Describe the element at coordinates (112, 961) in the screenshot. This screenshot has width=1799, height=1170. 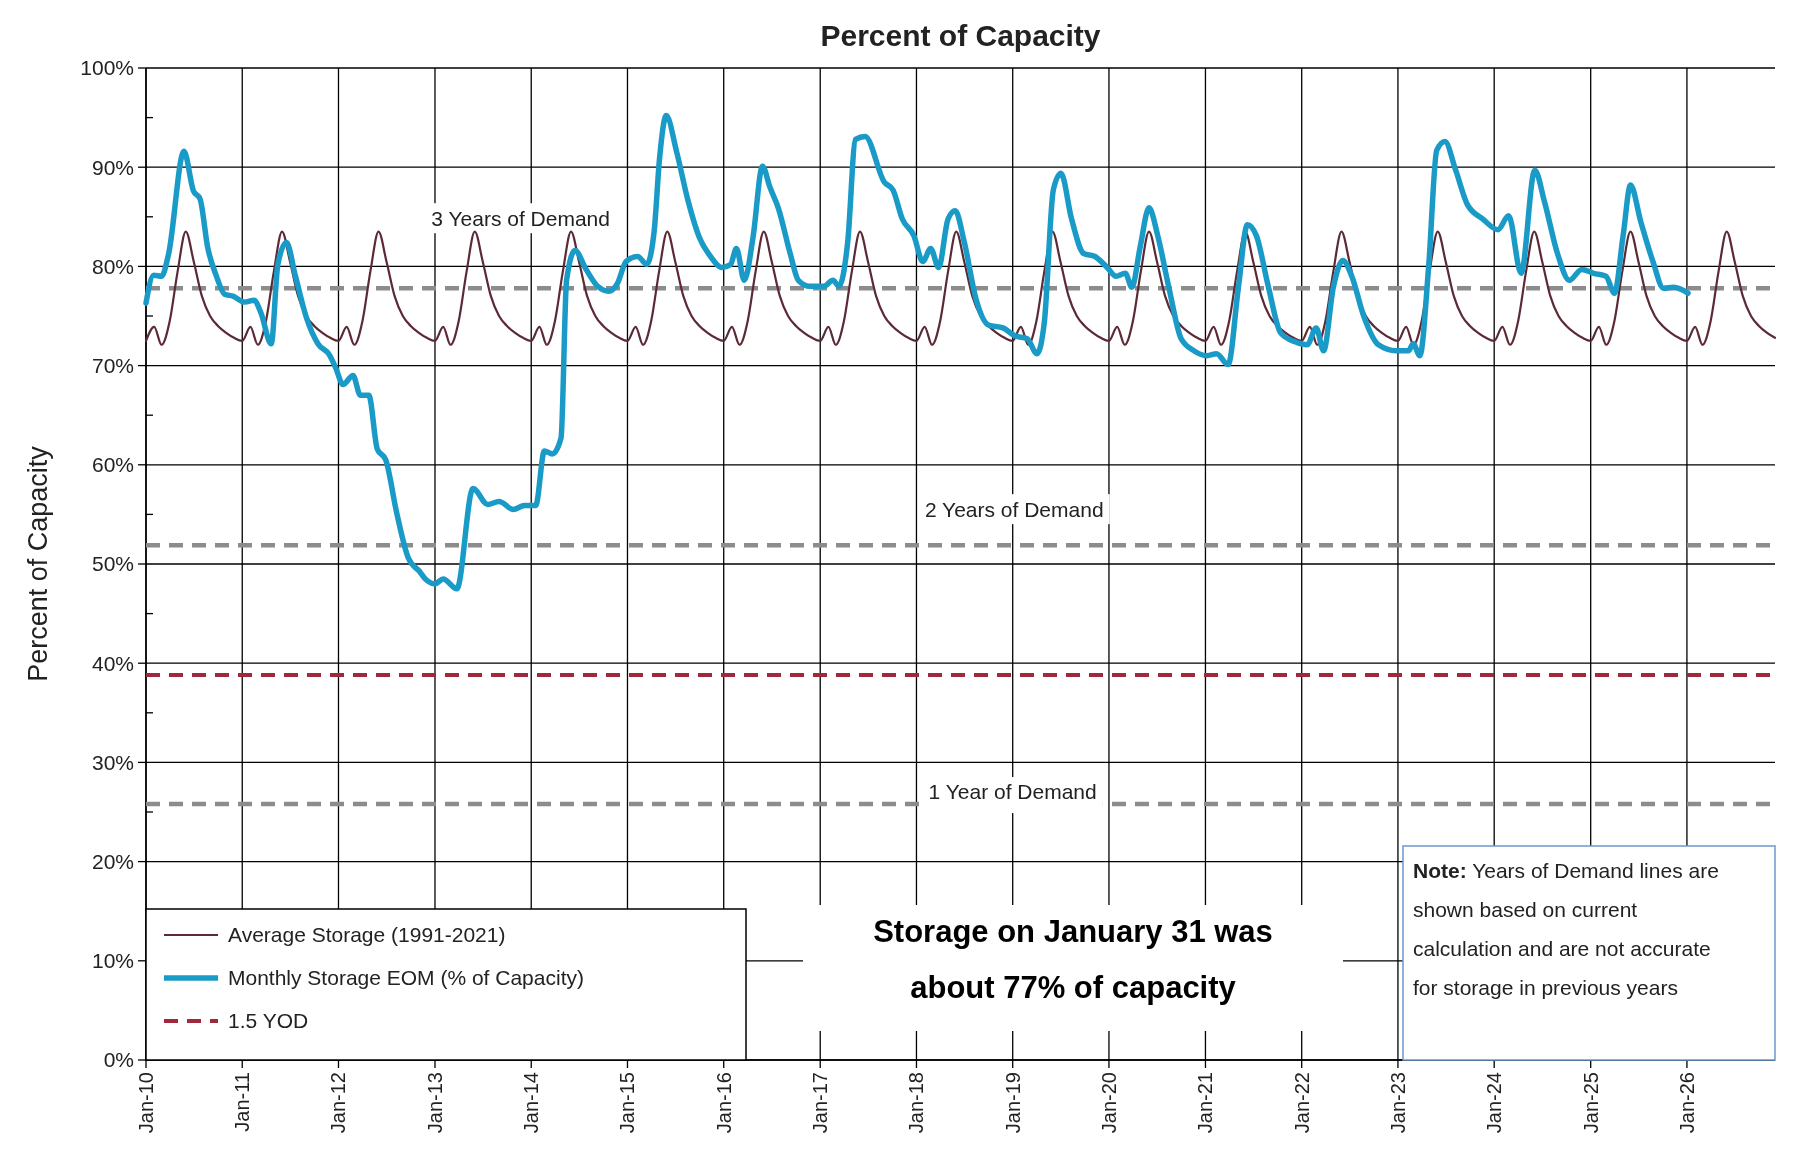
I see `y-tick-label: 10%` at that location.